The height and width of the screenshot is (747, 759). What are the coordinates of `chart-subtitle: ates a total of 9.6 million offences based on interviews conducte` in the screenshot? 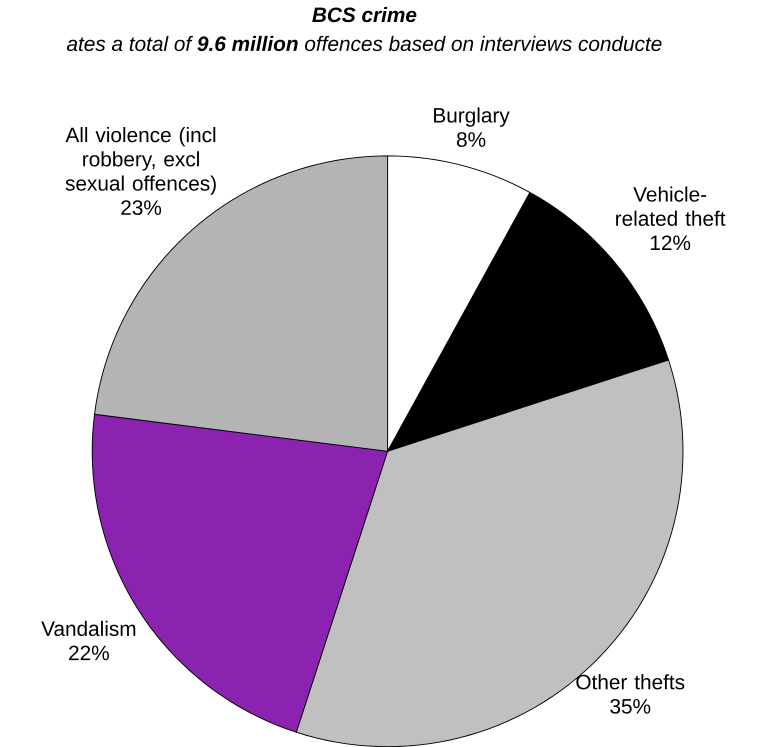 It's located at (364, 44).